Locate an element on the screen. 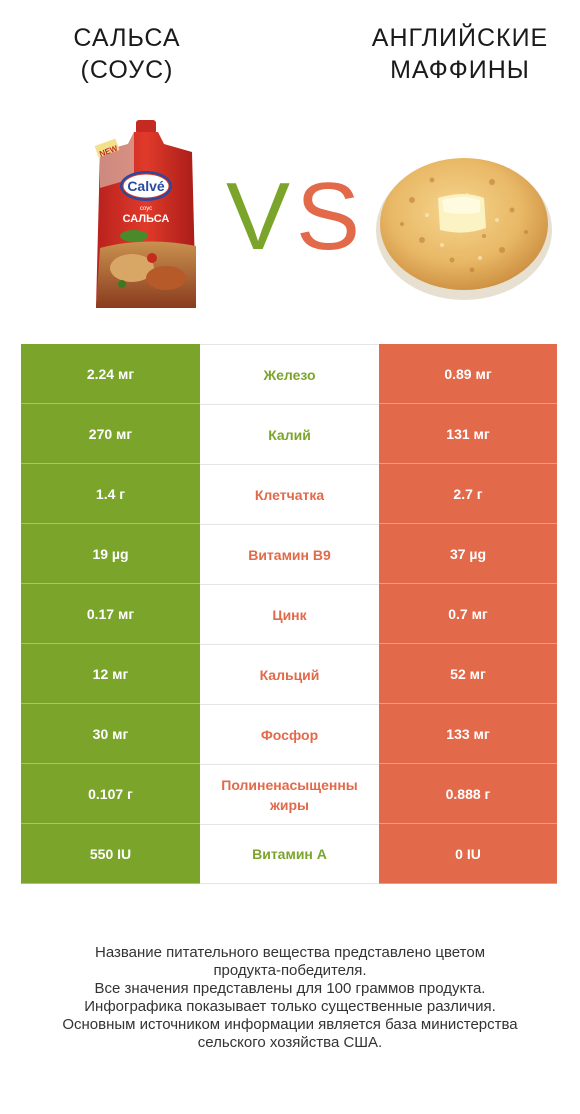  right-value-cell: 0.888 г is located at coordinates (468, 794).